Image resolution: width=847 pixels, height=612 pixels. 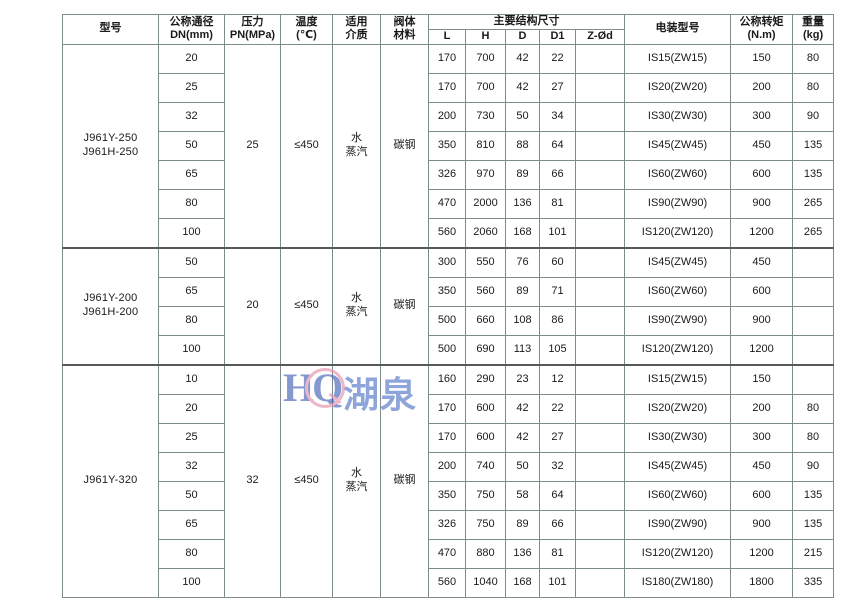 What do you see at coordinates (762, 58) in the screenshot?
I see `cell-nominal-torque: 150` at bounding box center [762, 58].